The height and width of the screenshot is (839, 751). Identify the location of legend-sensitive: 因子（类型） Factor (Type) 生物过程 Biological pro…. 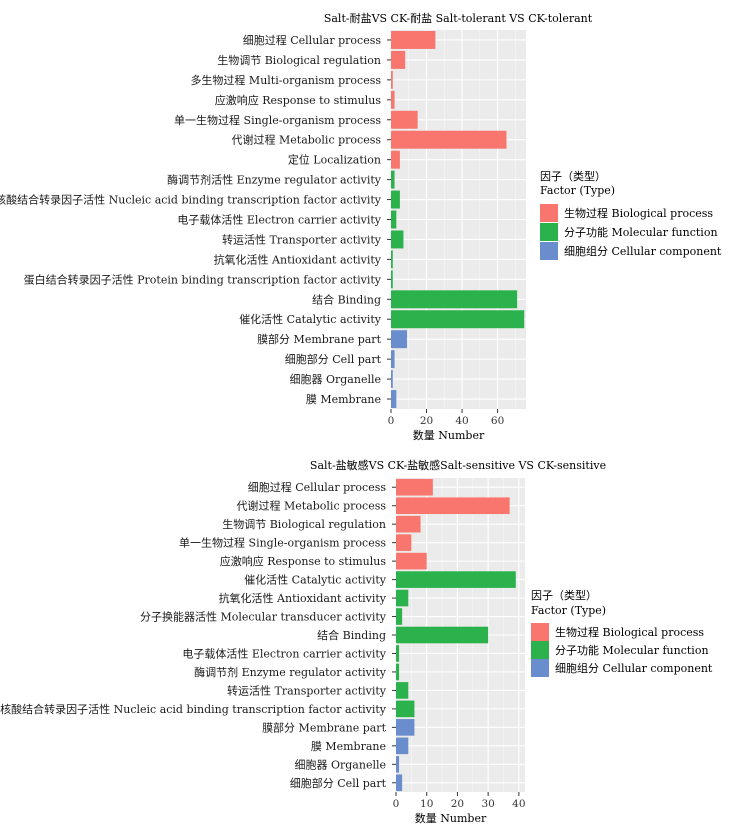
(622, 632).